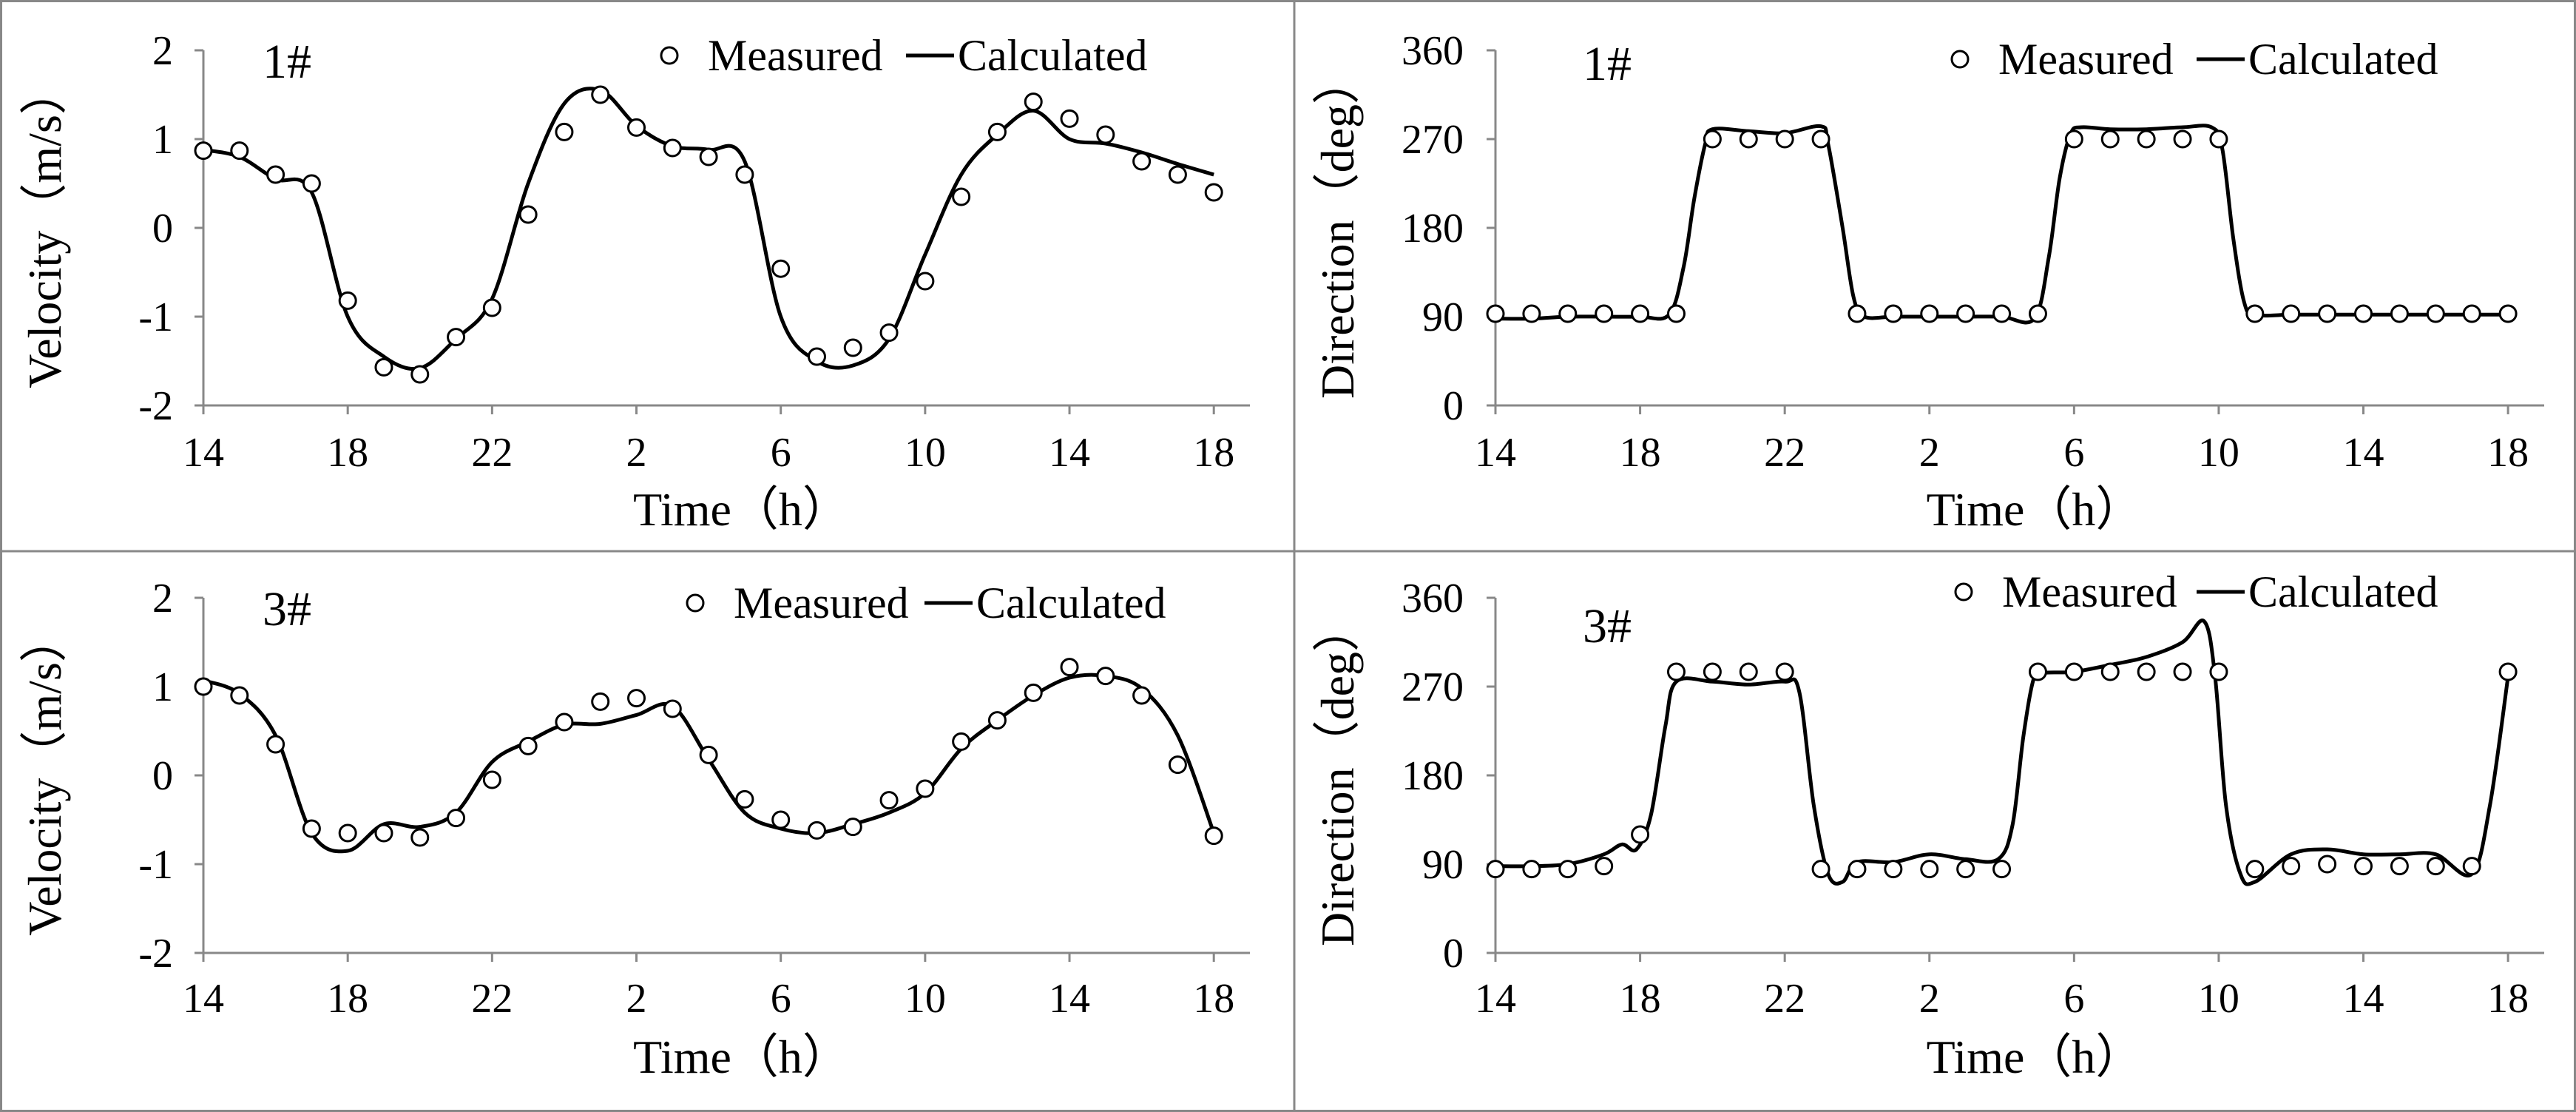  Describe the element at coordinates (1433, 687) in the screenshot. I see `y-tick-label: 270` at that location.